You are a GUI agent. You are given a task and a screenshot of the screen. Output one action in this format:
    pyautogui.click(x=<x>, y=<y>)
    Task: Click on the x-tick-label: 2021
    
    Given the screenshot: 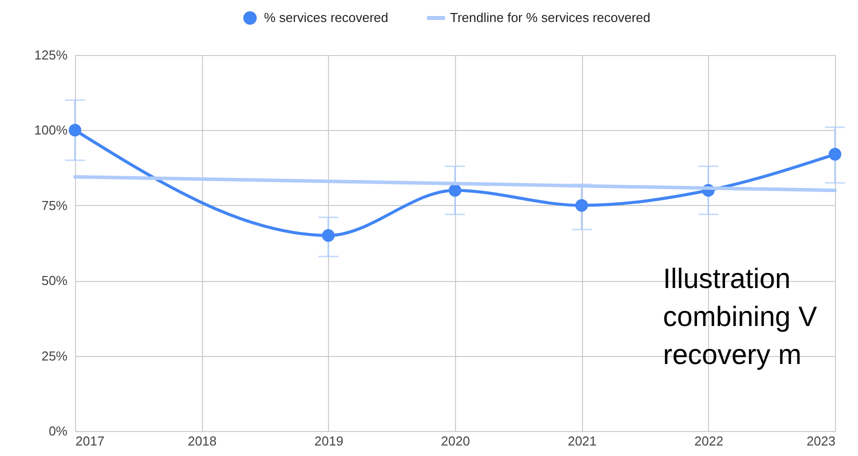 What is the action you would take?
    pyautogui.click(x=582, y=441)
    